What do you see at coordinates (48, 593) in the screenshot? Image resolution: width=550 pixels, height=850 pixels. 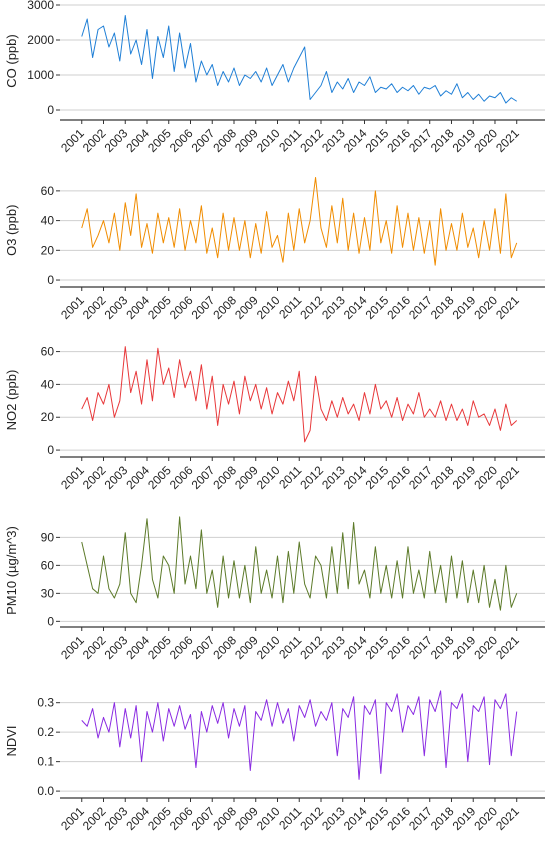 I see `y-tick-label: 30` at bounding box center [48, 593].